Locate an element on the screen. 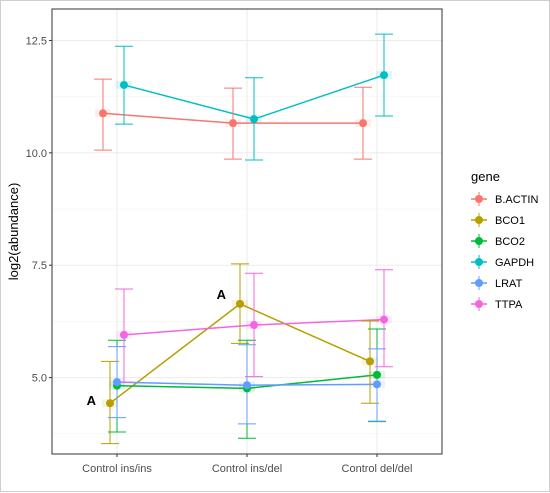 The width and height of the screenshot is (550, 493). legend-label: BCO2 is located at coordinates (510, 242).